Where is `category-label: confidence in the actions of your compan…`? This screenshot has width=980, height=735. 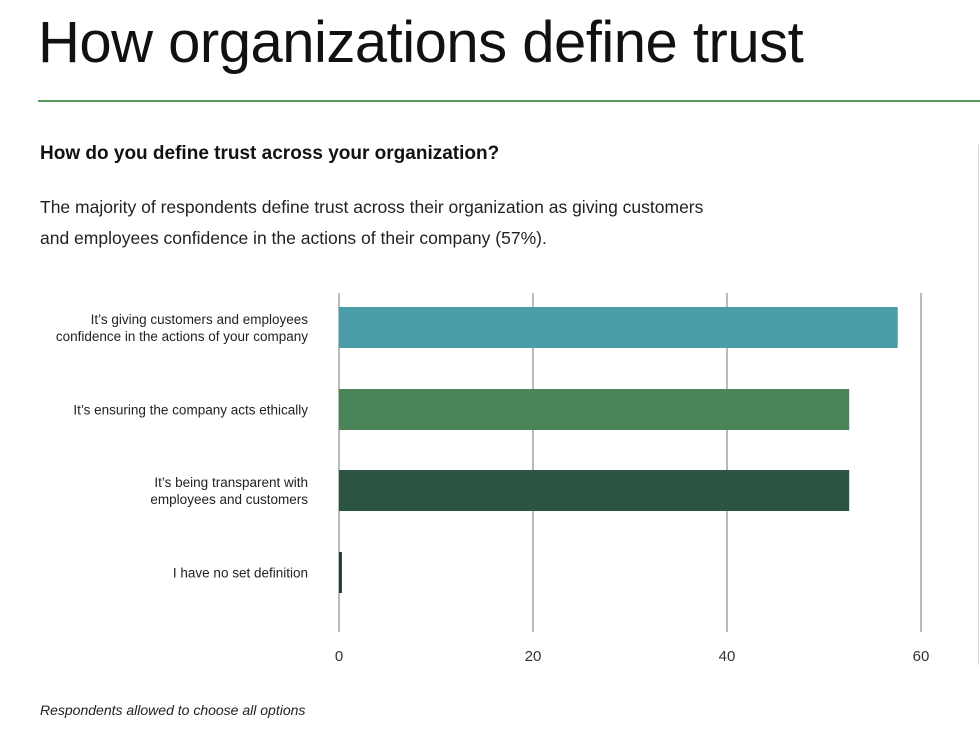
category-label: confidence in the actions of your compan… is located at coordinates (182, 336).